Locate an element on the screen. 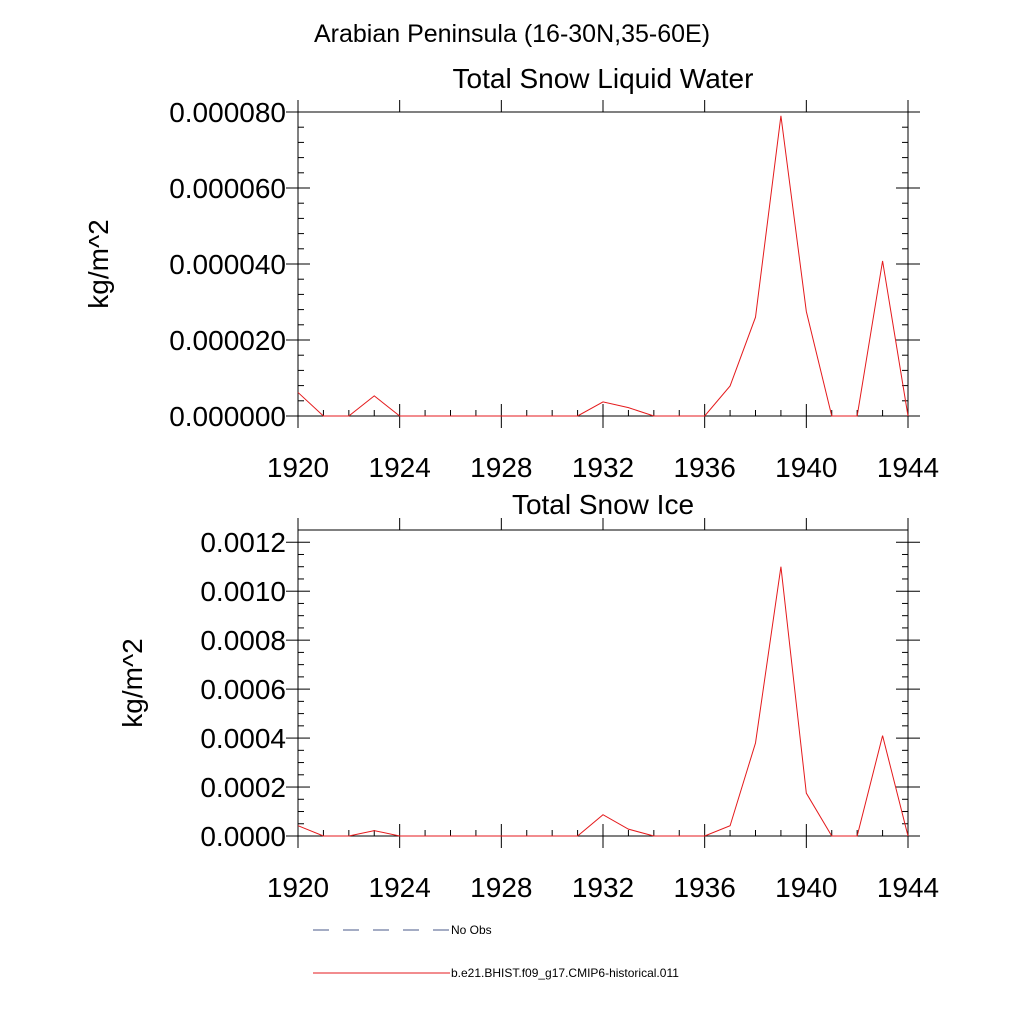 The width and height of the screenshot is (1024, 1029). y-tick-label: 0.0010 is located at coordinates (243, 591).